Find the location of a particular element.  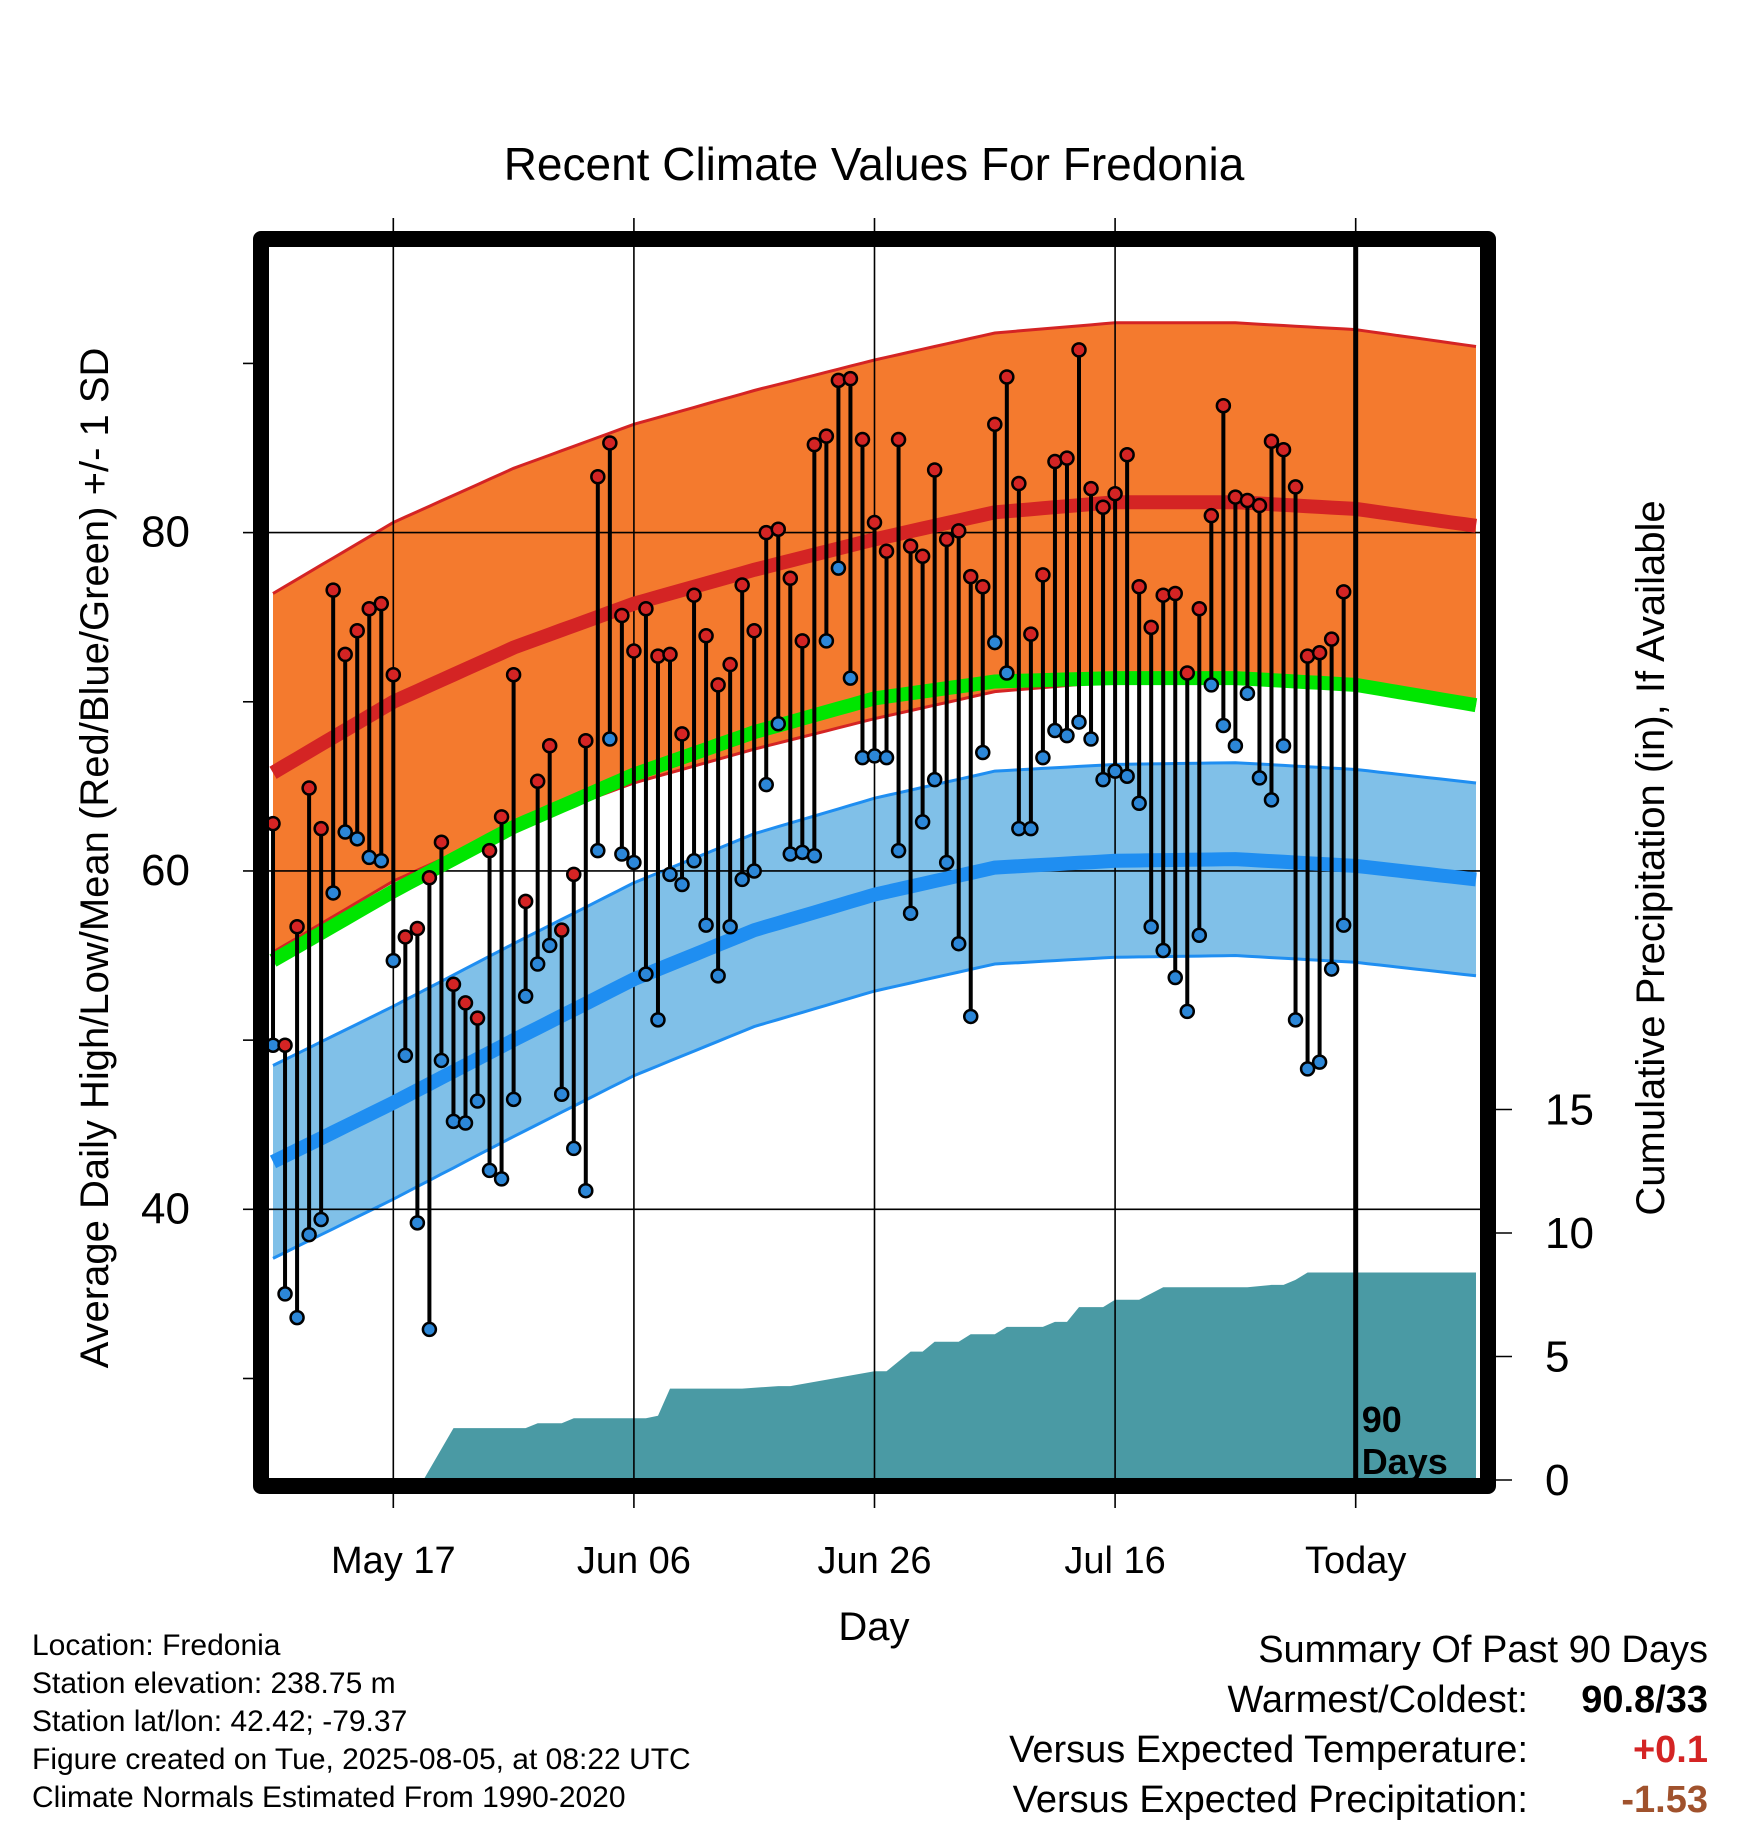

today-days-word: Days is located at coordinates (1405, 1461).